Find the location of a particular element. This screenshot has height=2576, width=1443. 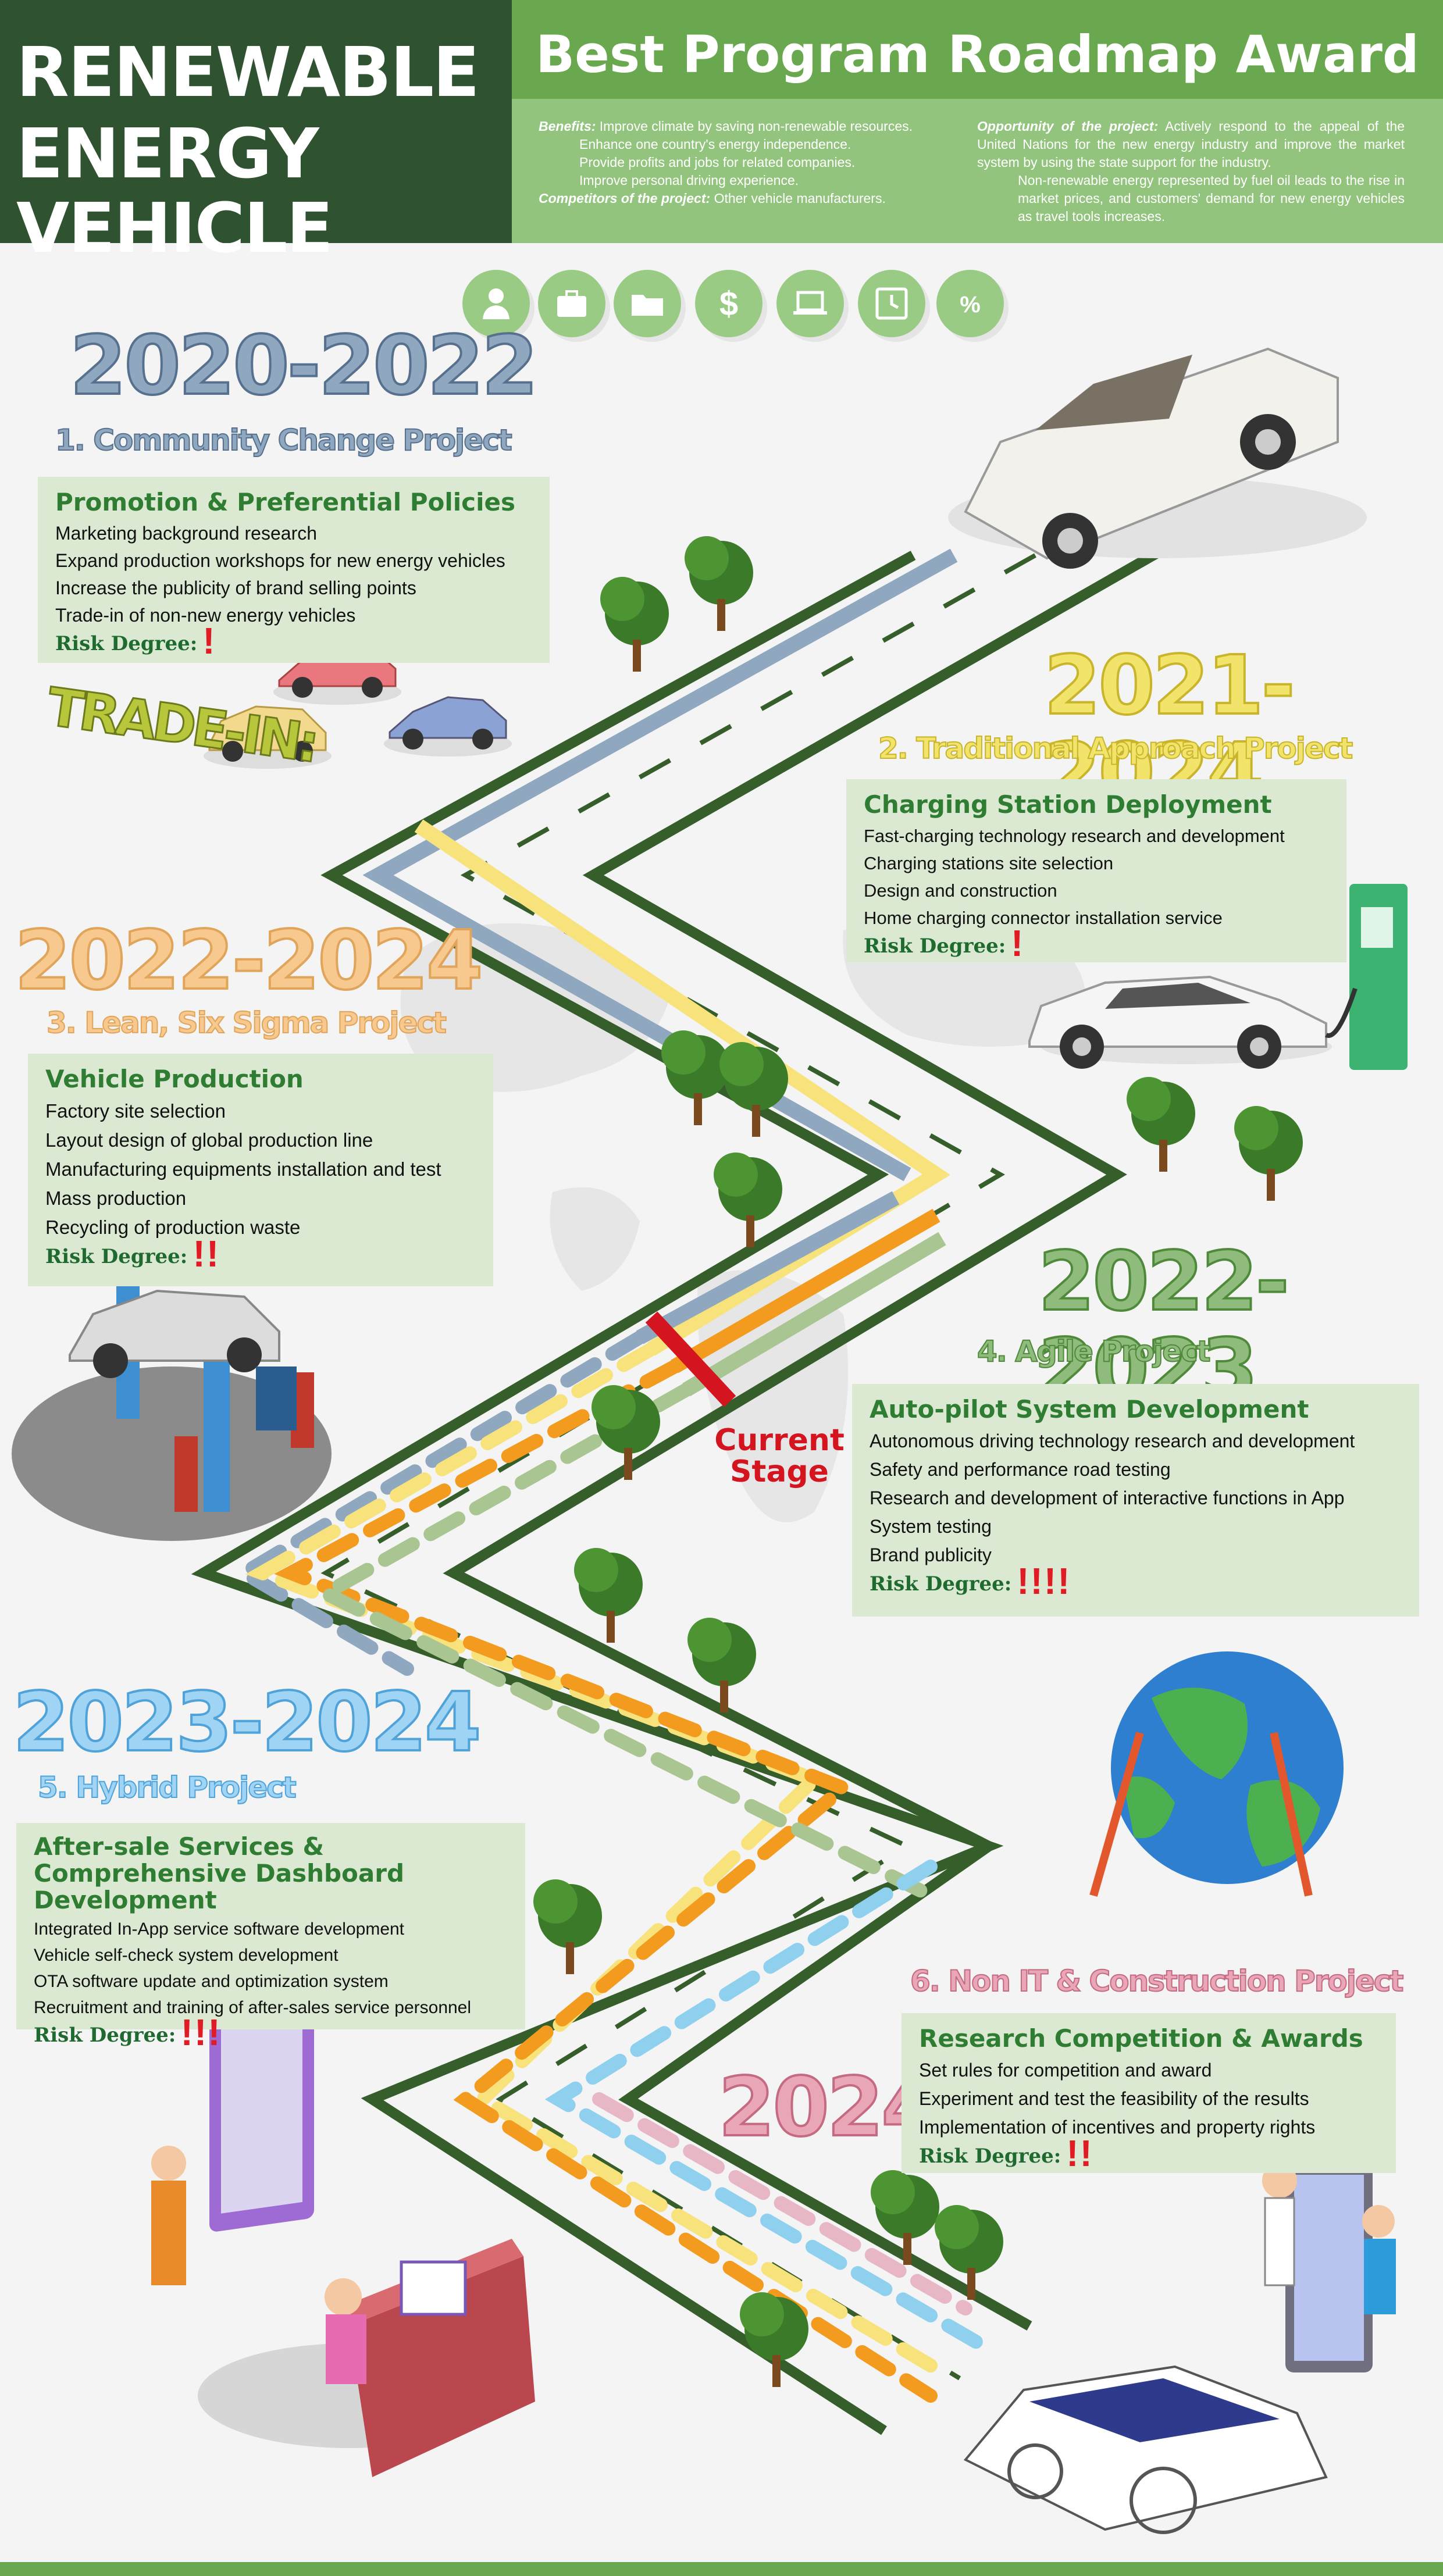

award-title: Best Program Roadmap Award is located at coordinates (977, 54).